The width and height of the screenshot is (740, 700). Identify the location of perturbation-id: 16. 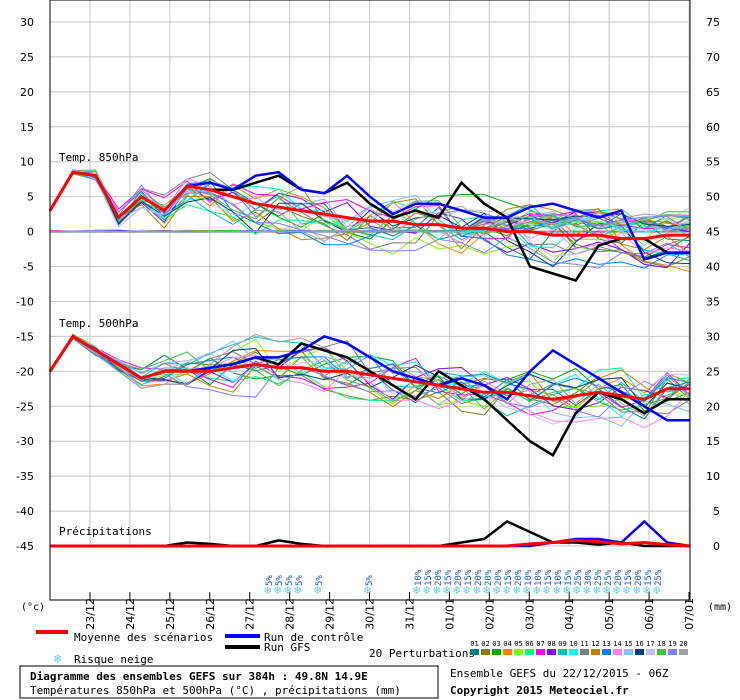
(639, 644).